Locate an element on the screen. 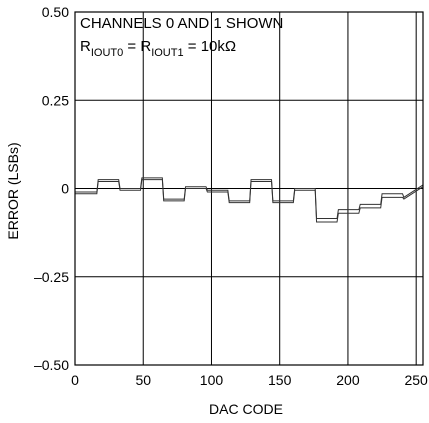 The width and height of the screenshot is (429, 423). y-tick-label: 0.25 is located at coordinates (55, 100).